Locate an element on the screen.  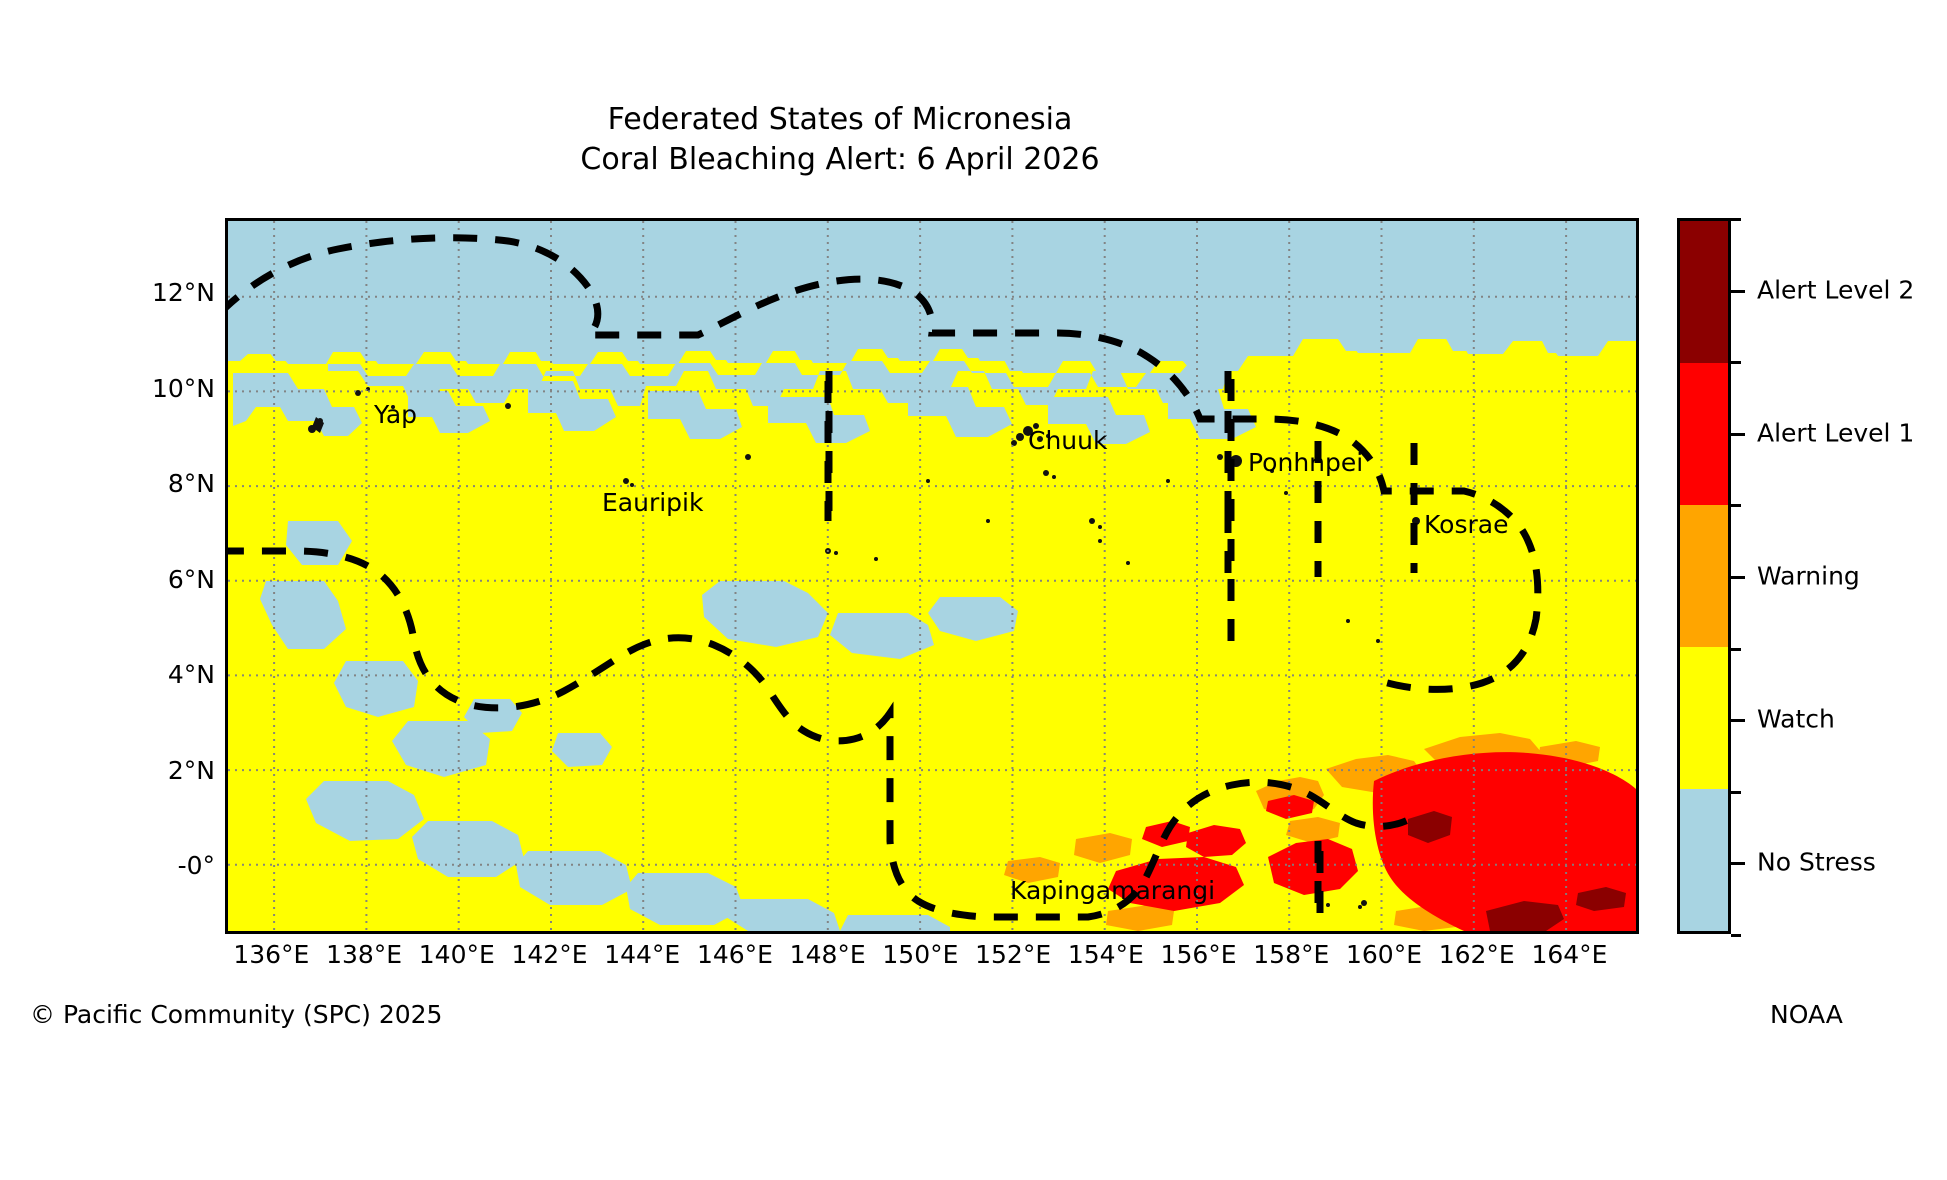
x-tick-label: 144°E is located at coordinates (642, 954).